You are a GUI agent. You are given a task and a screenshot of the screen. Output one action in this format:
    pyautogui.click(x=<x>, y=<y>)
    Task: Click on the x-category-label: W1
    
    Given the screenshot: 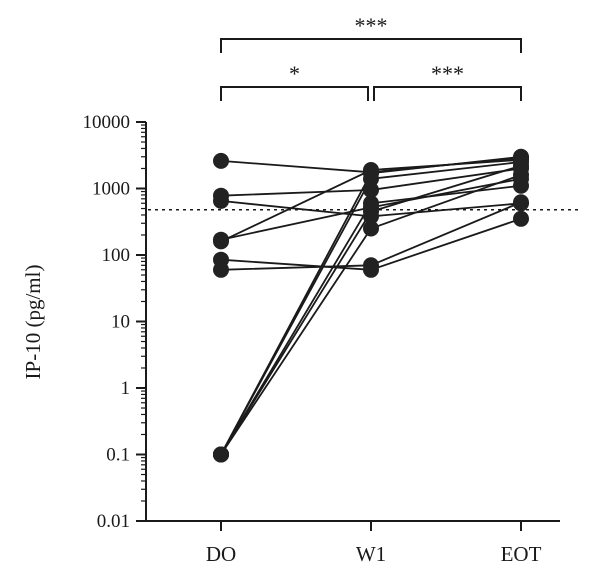 What is the action you would take?
    pyautogui.click(x=371, y=554)
    